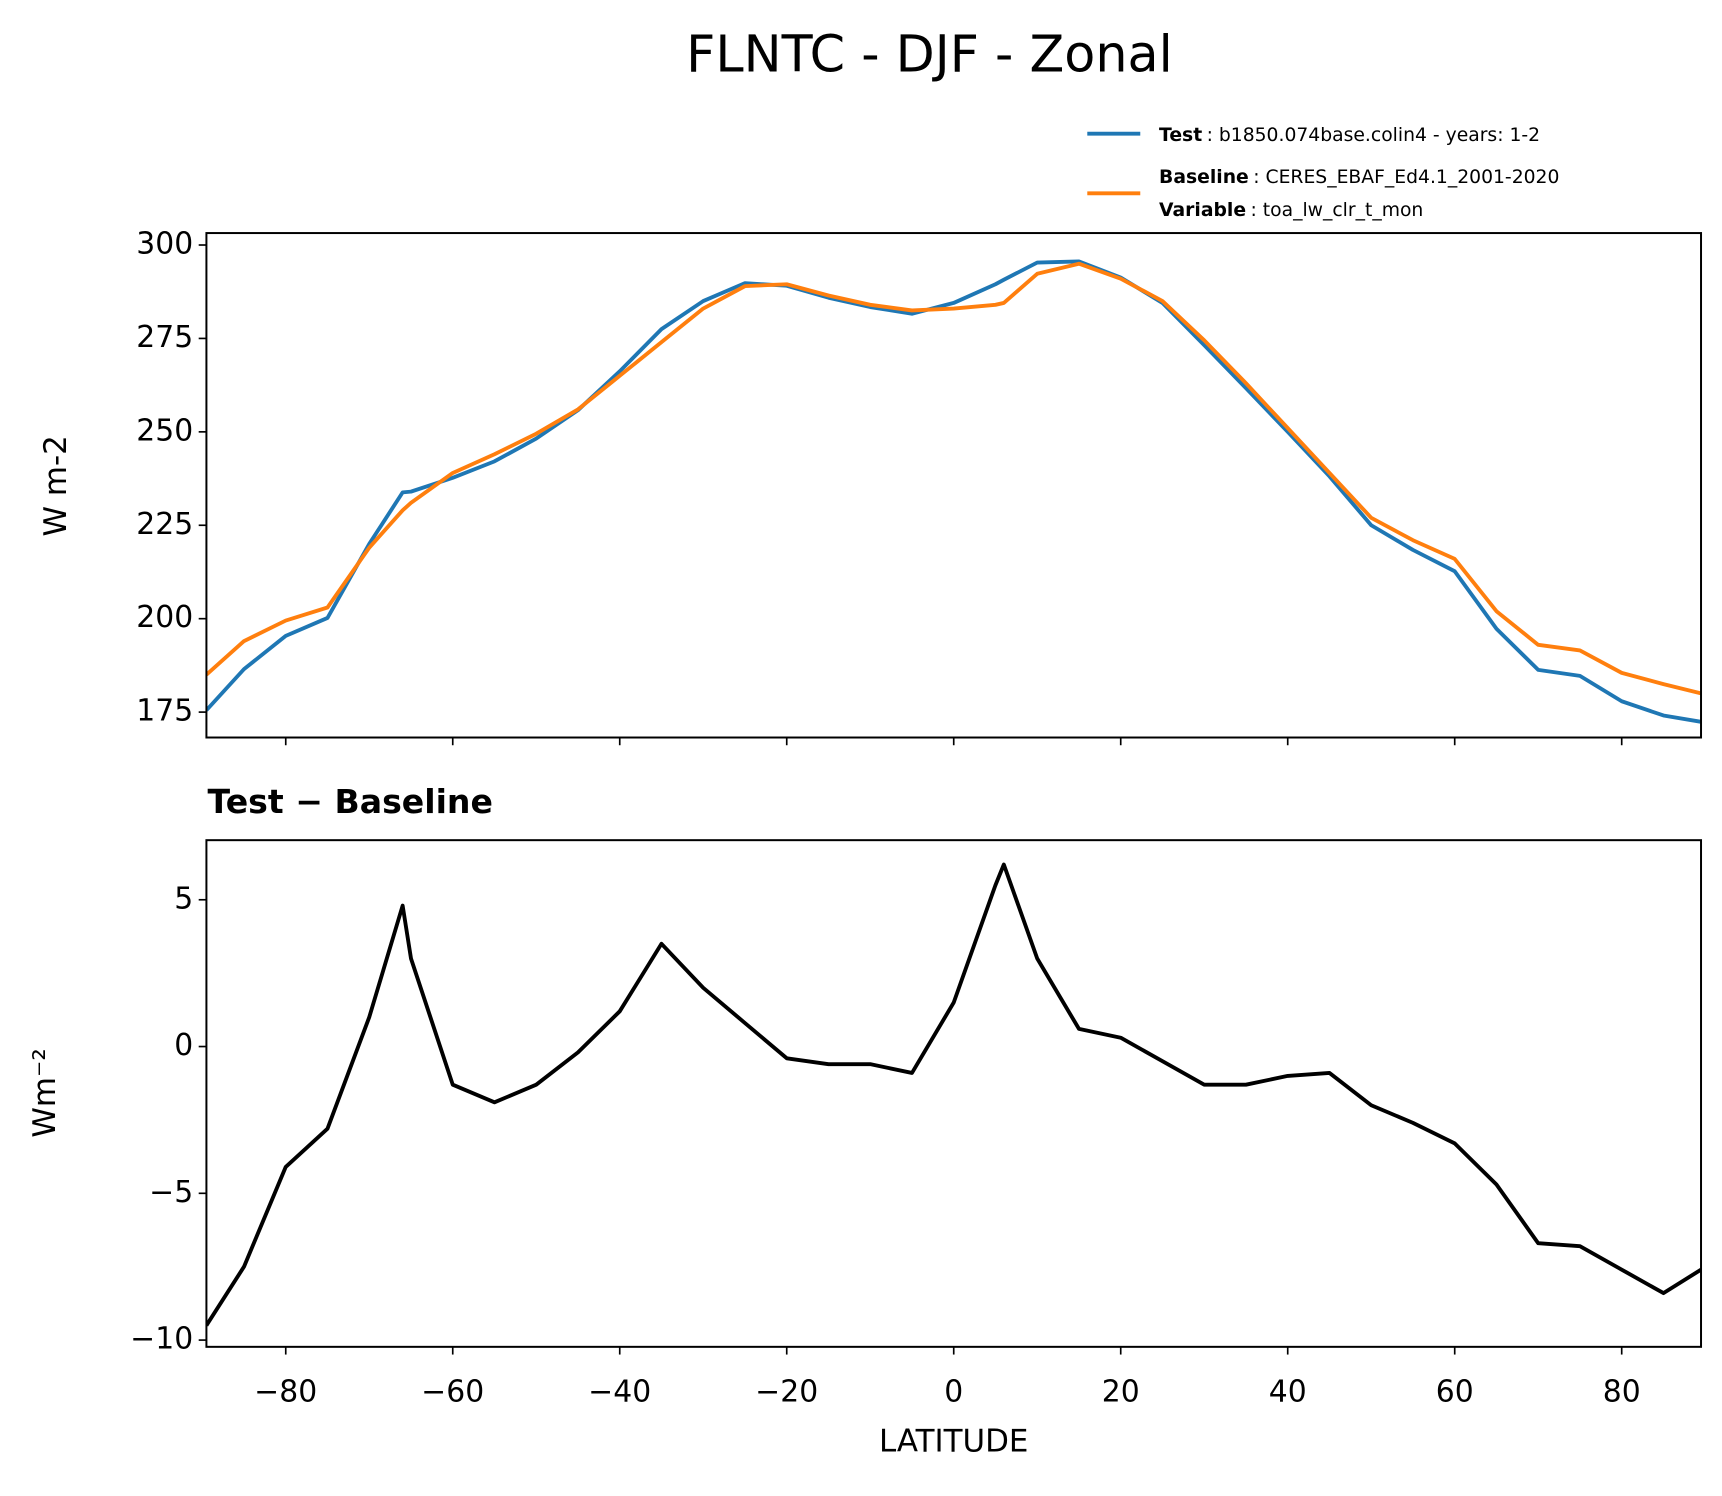  Describe the element at coordinates (161, 1339) in the screenshot. I see `y-tick-label: −10` at that location.